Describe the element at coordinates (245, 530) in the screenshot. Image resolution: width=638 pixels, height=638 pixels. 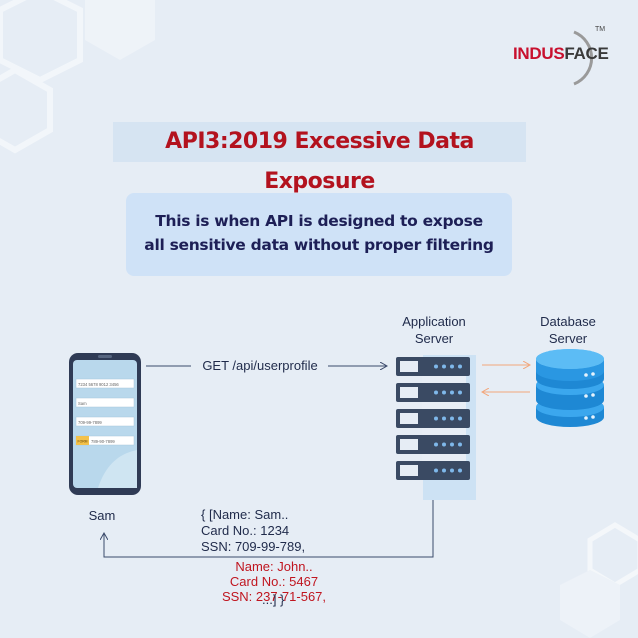
I see `response-line-2: Card No.: 1234` at that location.